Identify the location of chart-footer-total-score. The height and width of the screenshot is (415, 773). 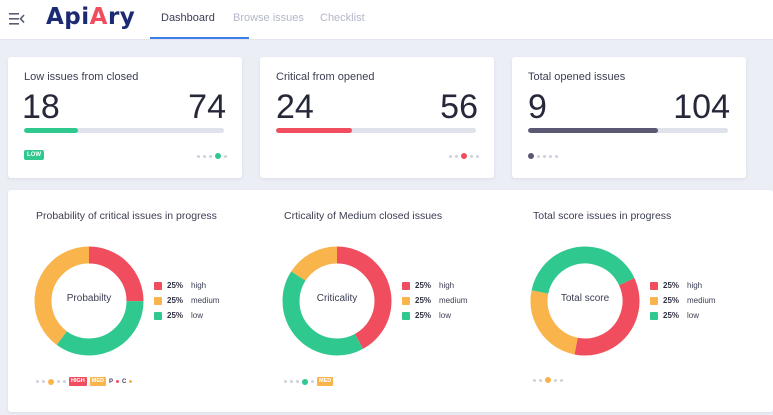
(548, 380).